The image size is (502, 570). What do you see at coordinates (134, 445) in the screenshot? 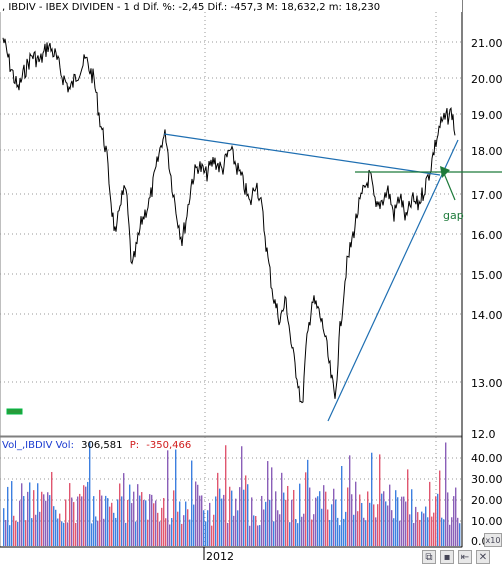
I see `volume-label-p: P:` at bounding box center [134, 445].